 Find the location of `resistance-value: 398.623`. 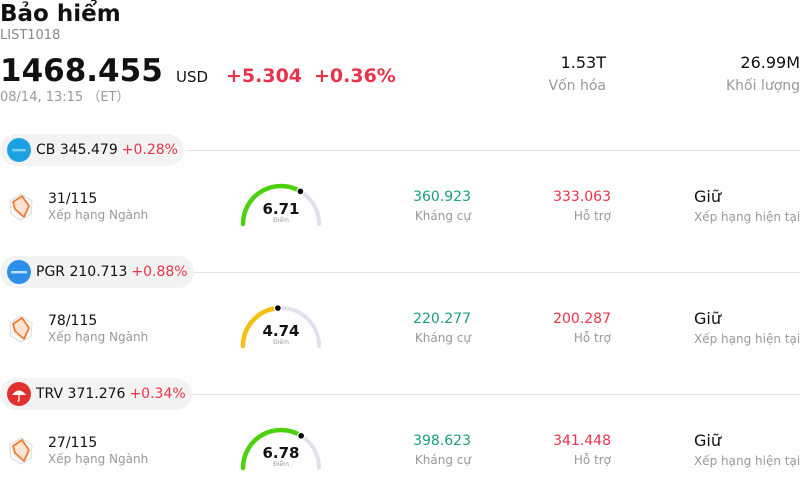

resistance-value: 398.623 is located at coordinates (442, 441).